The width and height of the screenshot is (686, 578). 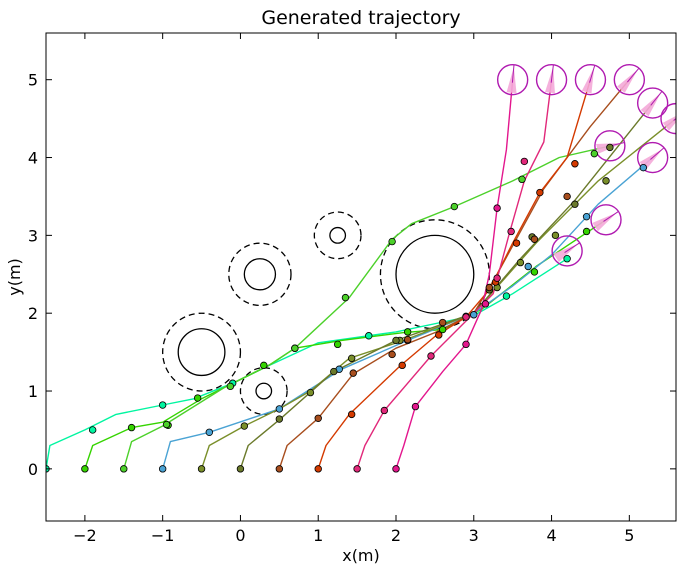 What do you see at coordinates (14, 277) in the screenshot?
I see `y-axis-label: y(m)` at bounding box center [14, 277].